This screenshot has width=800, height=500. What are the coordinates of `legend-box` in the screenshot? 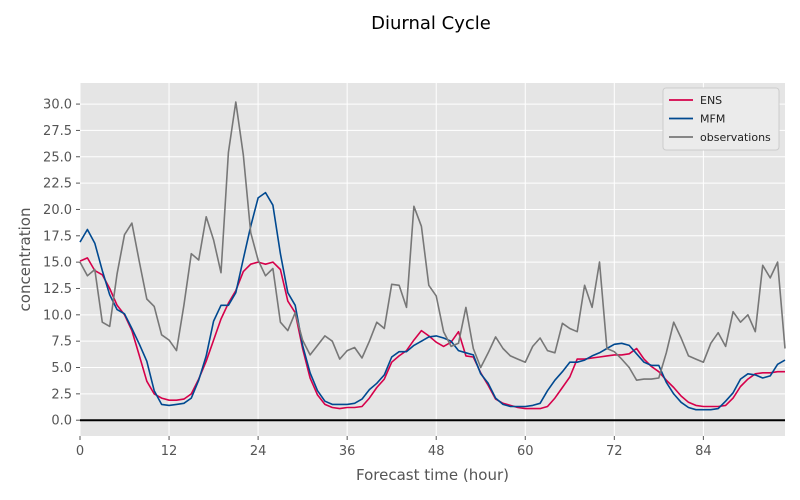 It's located at (721, 119).